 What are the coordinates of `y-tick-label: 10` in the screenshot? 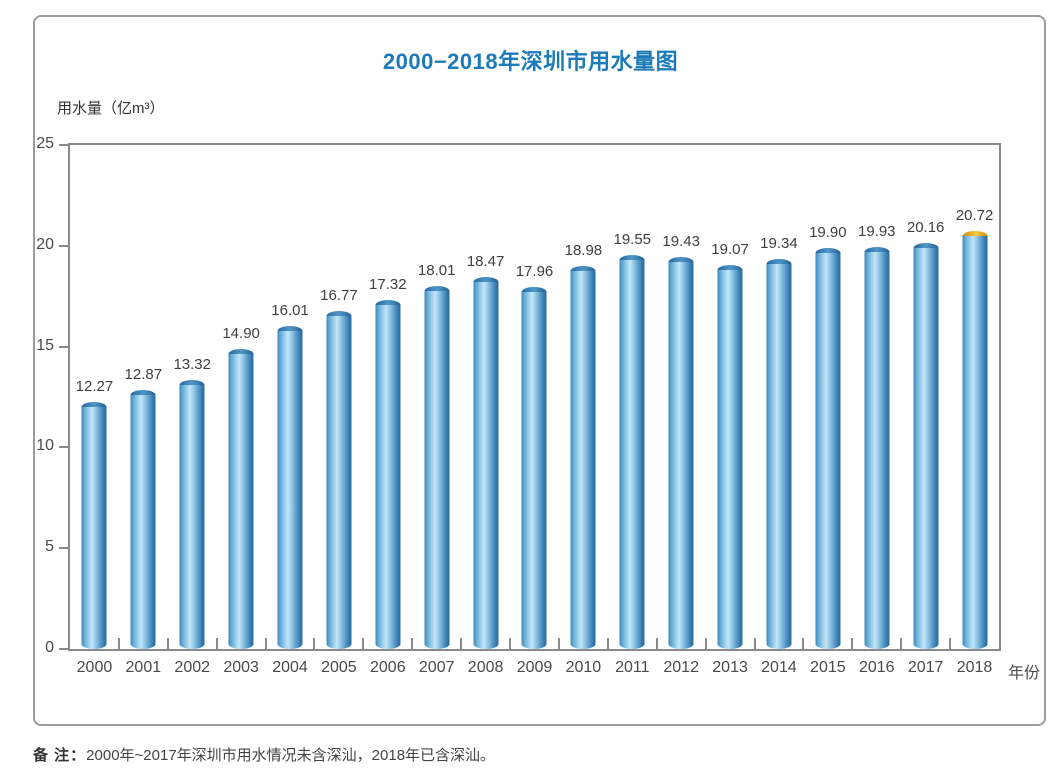 It's located at (45, 446).